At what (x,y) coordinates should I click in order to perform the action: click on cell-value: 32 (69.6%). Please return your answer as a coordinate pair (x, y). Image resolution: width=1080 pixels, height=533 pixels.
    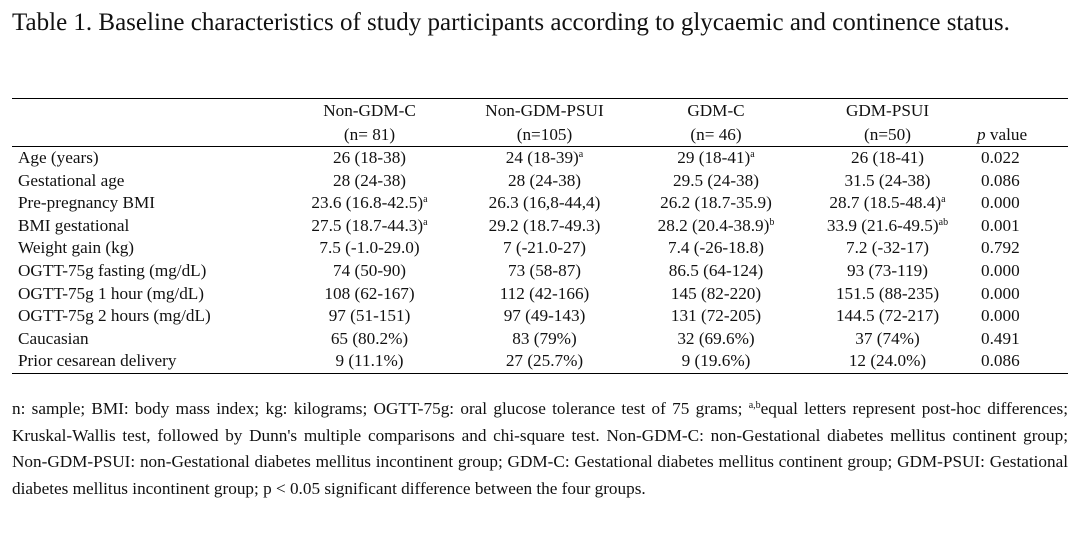
    Looking at the image, I should click on (716, 338).